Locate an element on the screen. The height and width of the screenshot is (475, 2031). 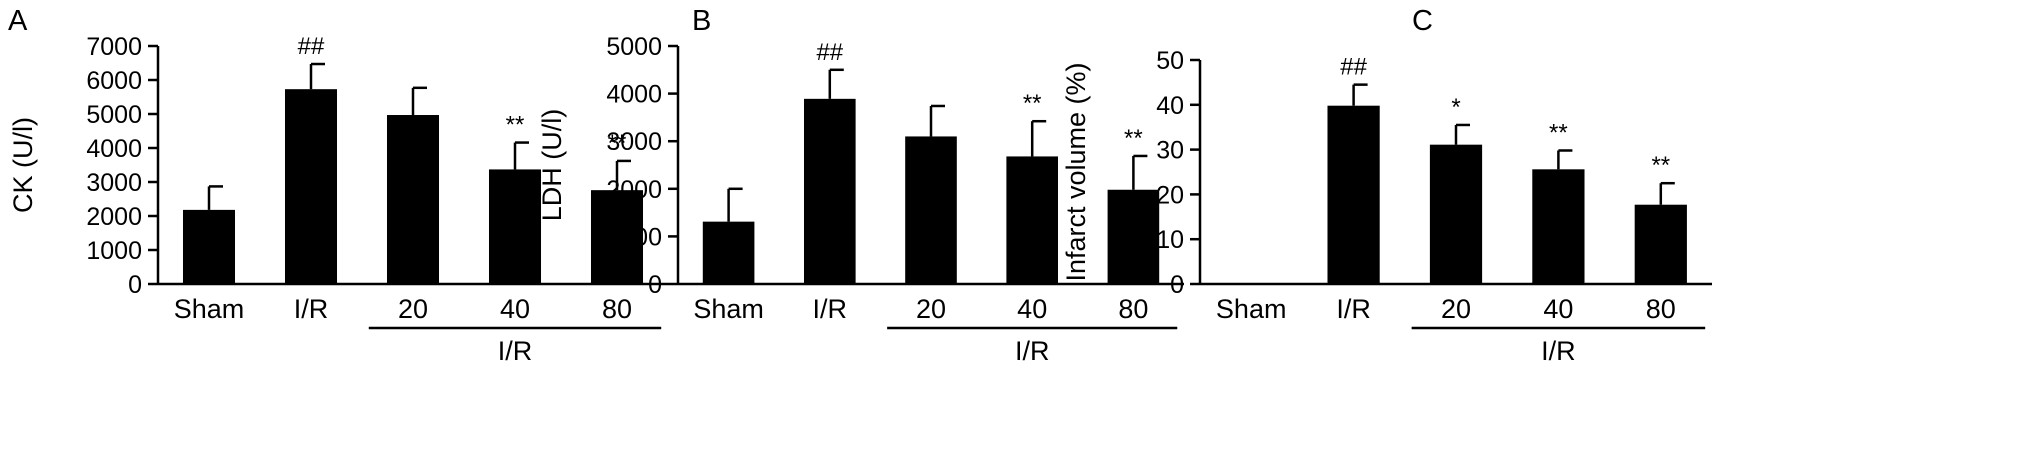
y-tick-label: 10 is located at coordinates (1170, 240).